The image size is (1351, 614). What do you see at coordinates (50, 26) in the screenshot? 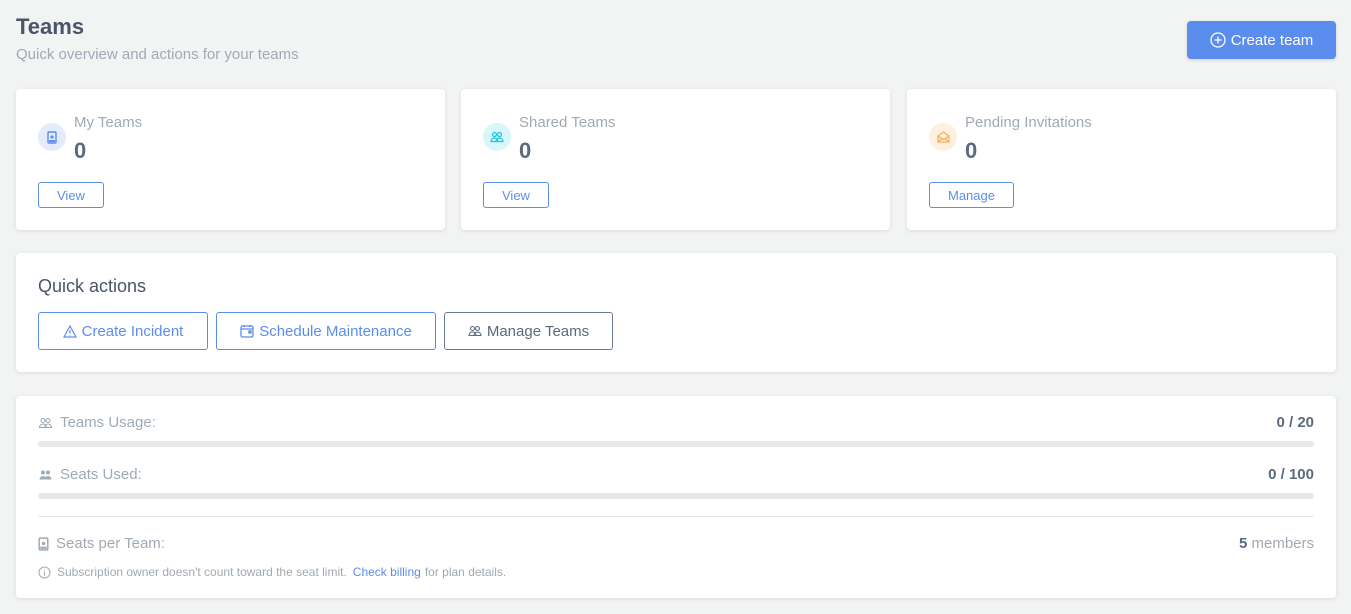
I see `page-title: Teams` at bounding box center [50, 26].